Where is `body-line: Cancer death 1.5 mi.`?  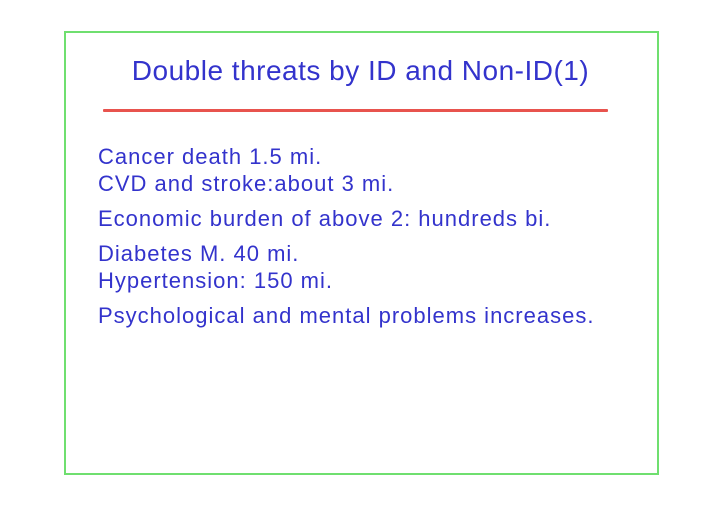 body-line: Cancer death 1.5 mi. is located at coordinates (210, 156).